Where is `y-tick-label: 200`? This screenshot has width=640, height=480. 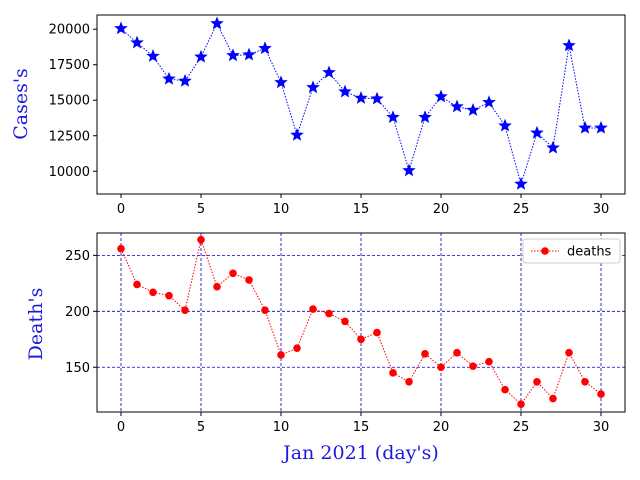
y-tick-label: 200 is located at coordinates (77, 312).